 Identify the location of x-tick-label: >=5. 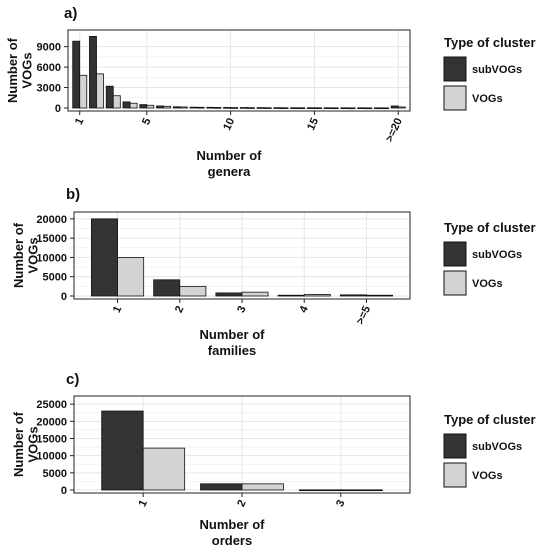
(363, 315).